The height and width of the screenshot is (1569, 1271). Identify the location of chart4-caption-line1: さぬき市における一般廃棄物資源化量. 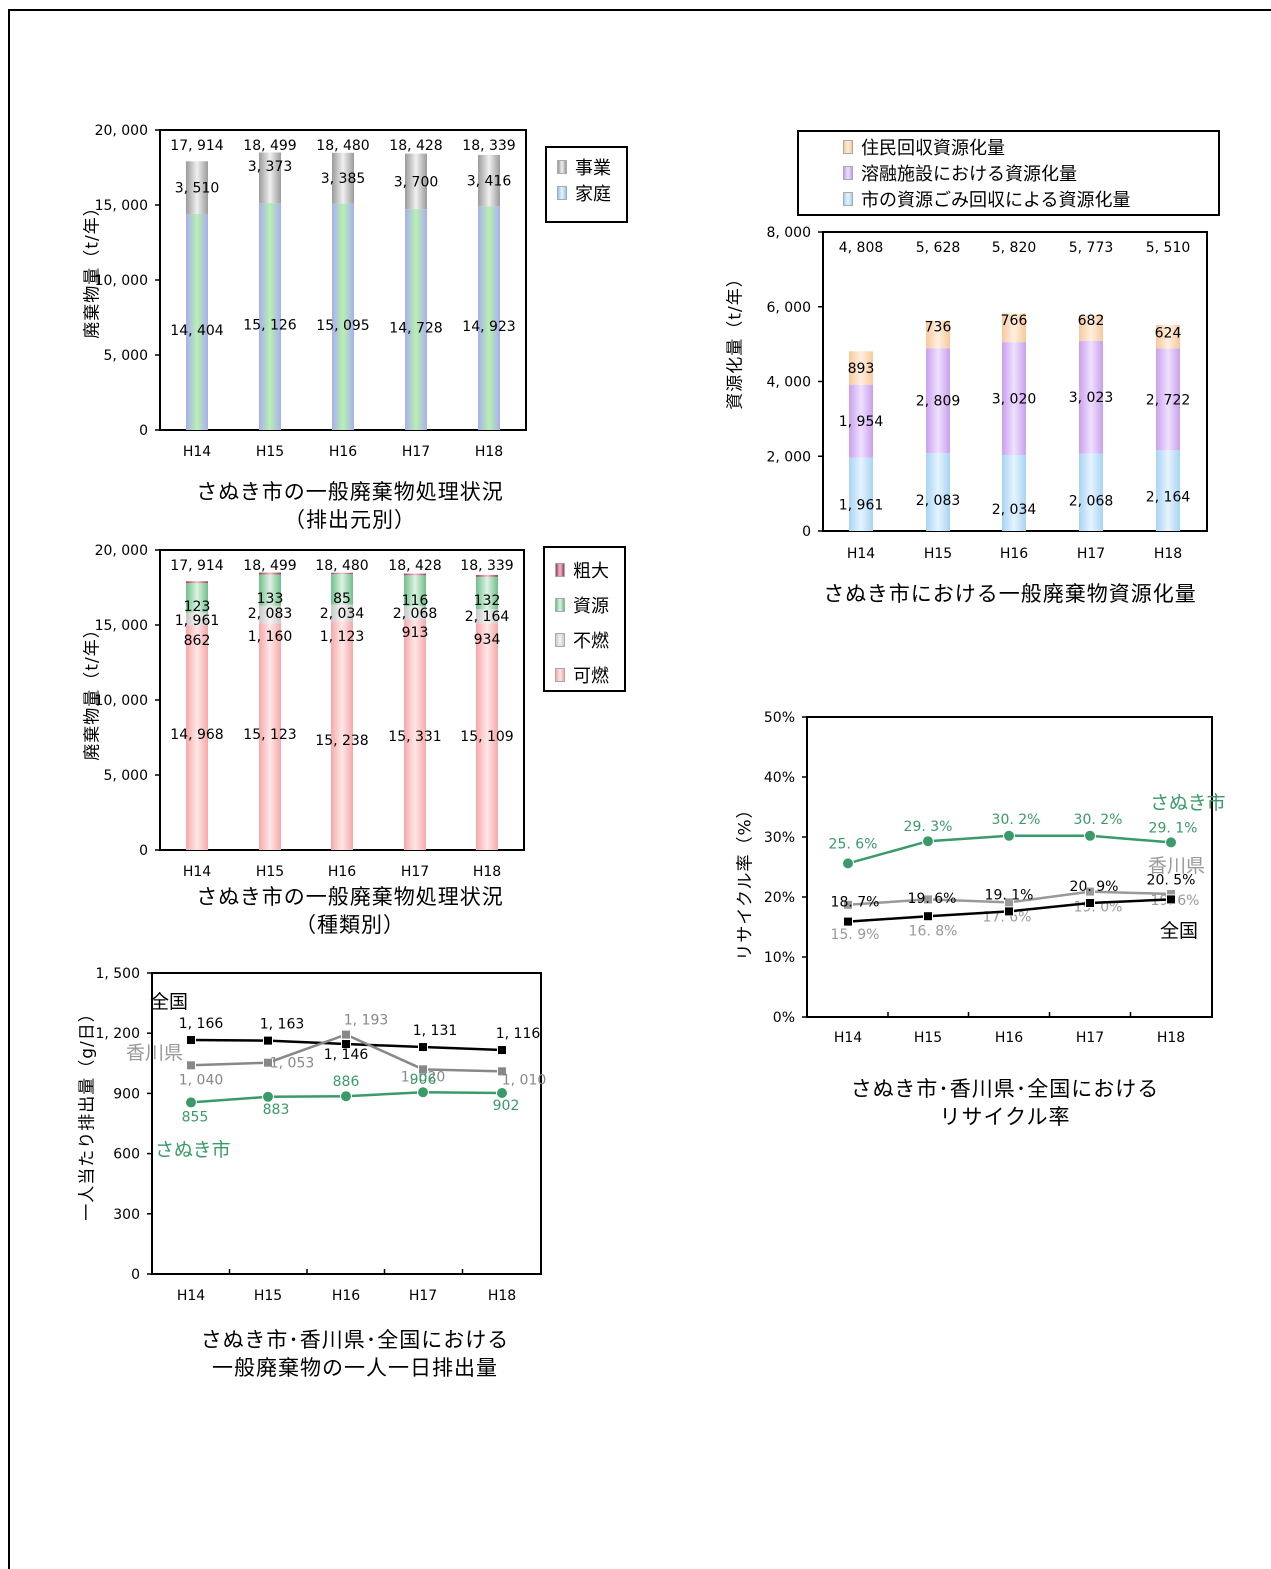
(1010, 594).